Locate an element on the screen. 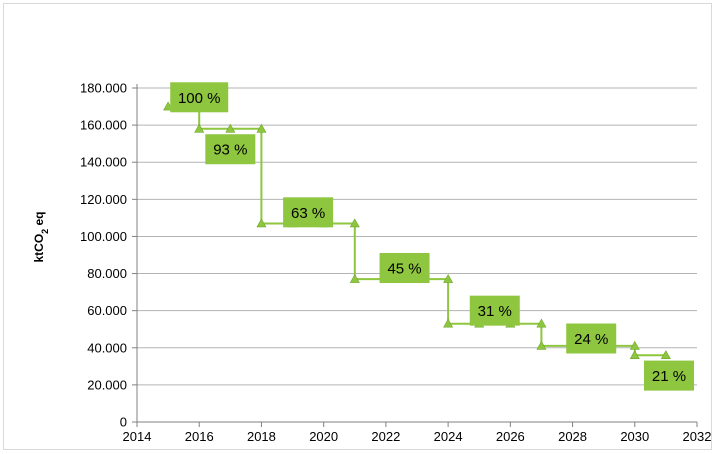  annotation-label: 63 % is located at coordinates (308, 213).